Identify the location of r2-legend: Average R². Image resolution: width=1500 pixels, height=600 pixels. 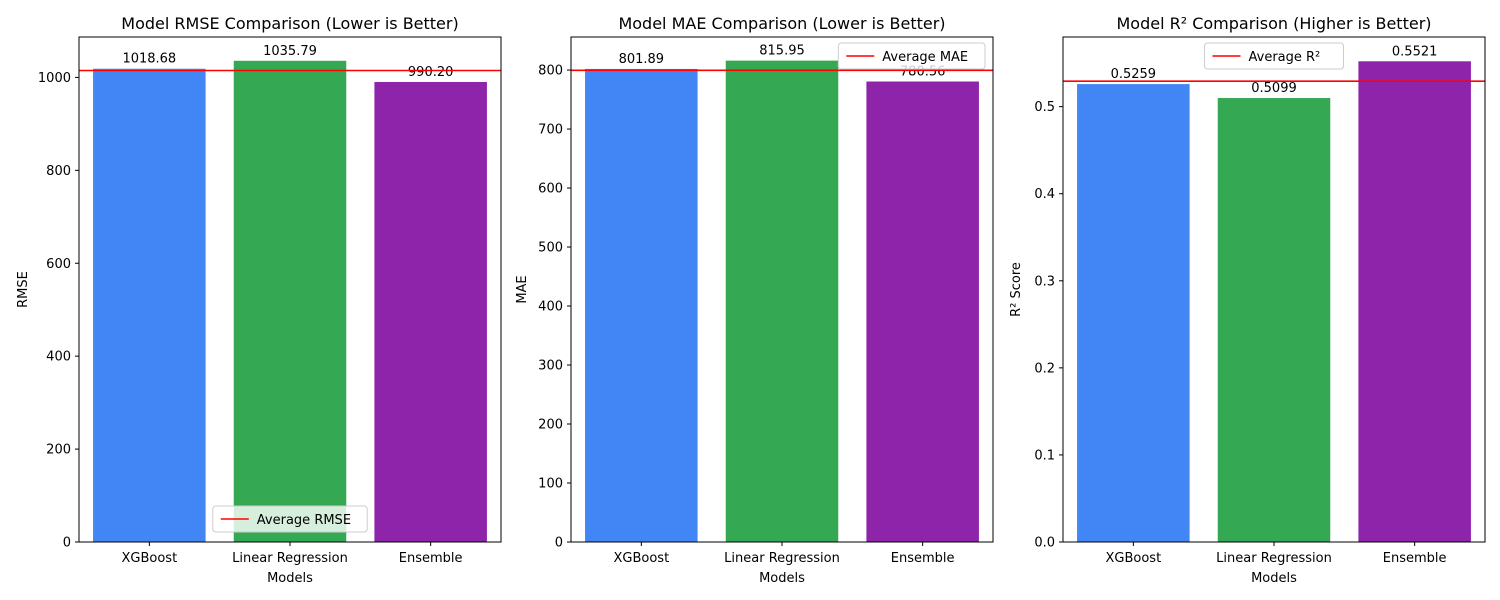
(1274, 56).